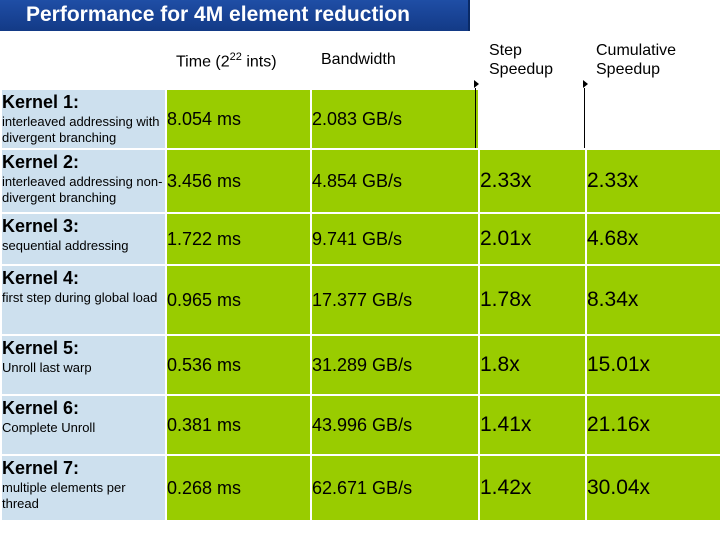 The image size is (720, 540). Describe the element at coordinates (49, 427) in the screenshot. I see `kernel-description: Complete Unroll` at that location.